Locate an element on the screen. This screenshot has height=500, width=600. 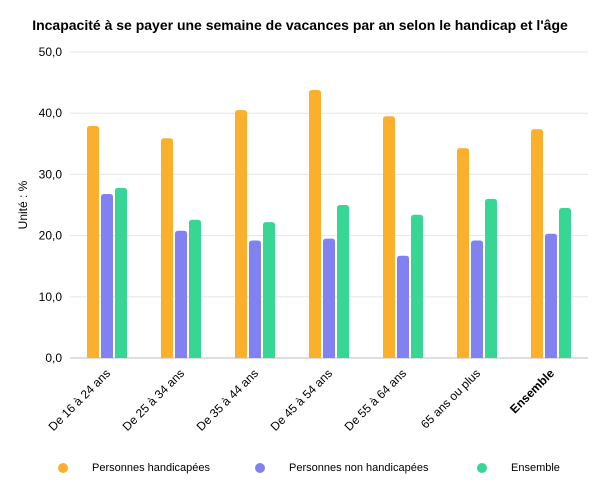
legend-label: Personnes handicapées is located at coordinates (151, 468).